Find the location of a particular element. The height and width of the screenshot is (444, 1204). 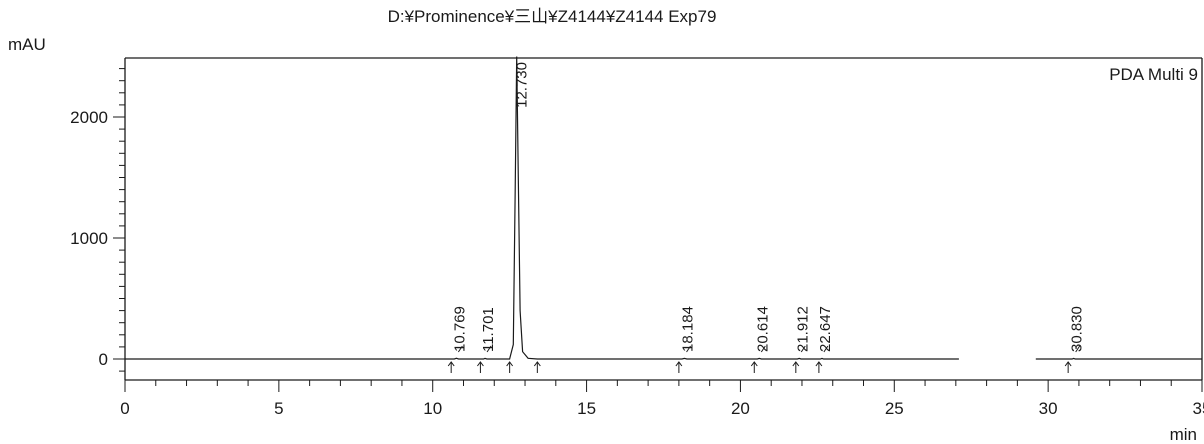

y-tick-label: 0 is located at coordinates (103, 359).